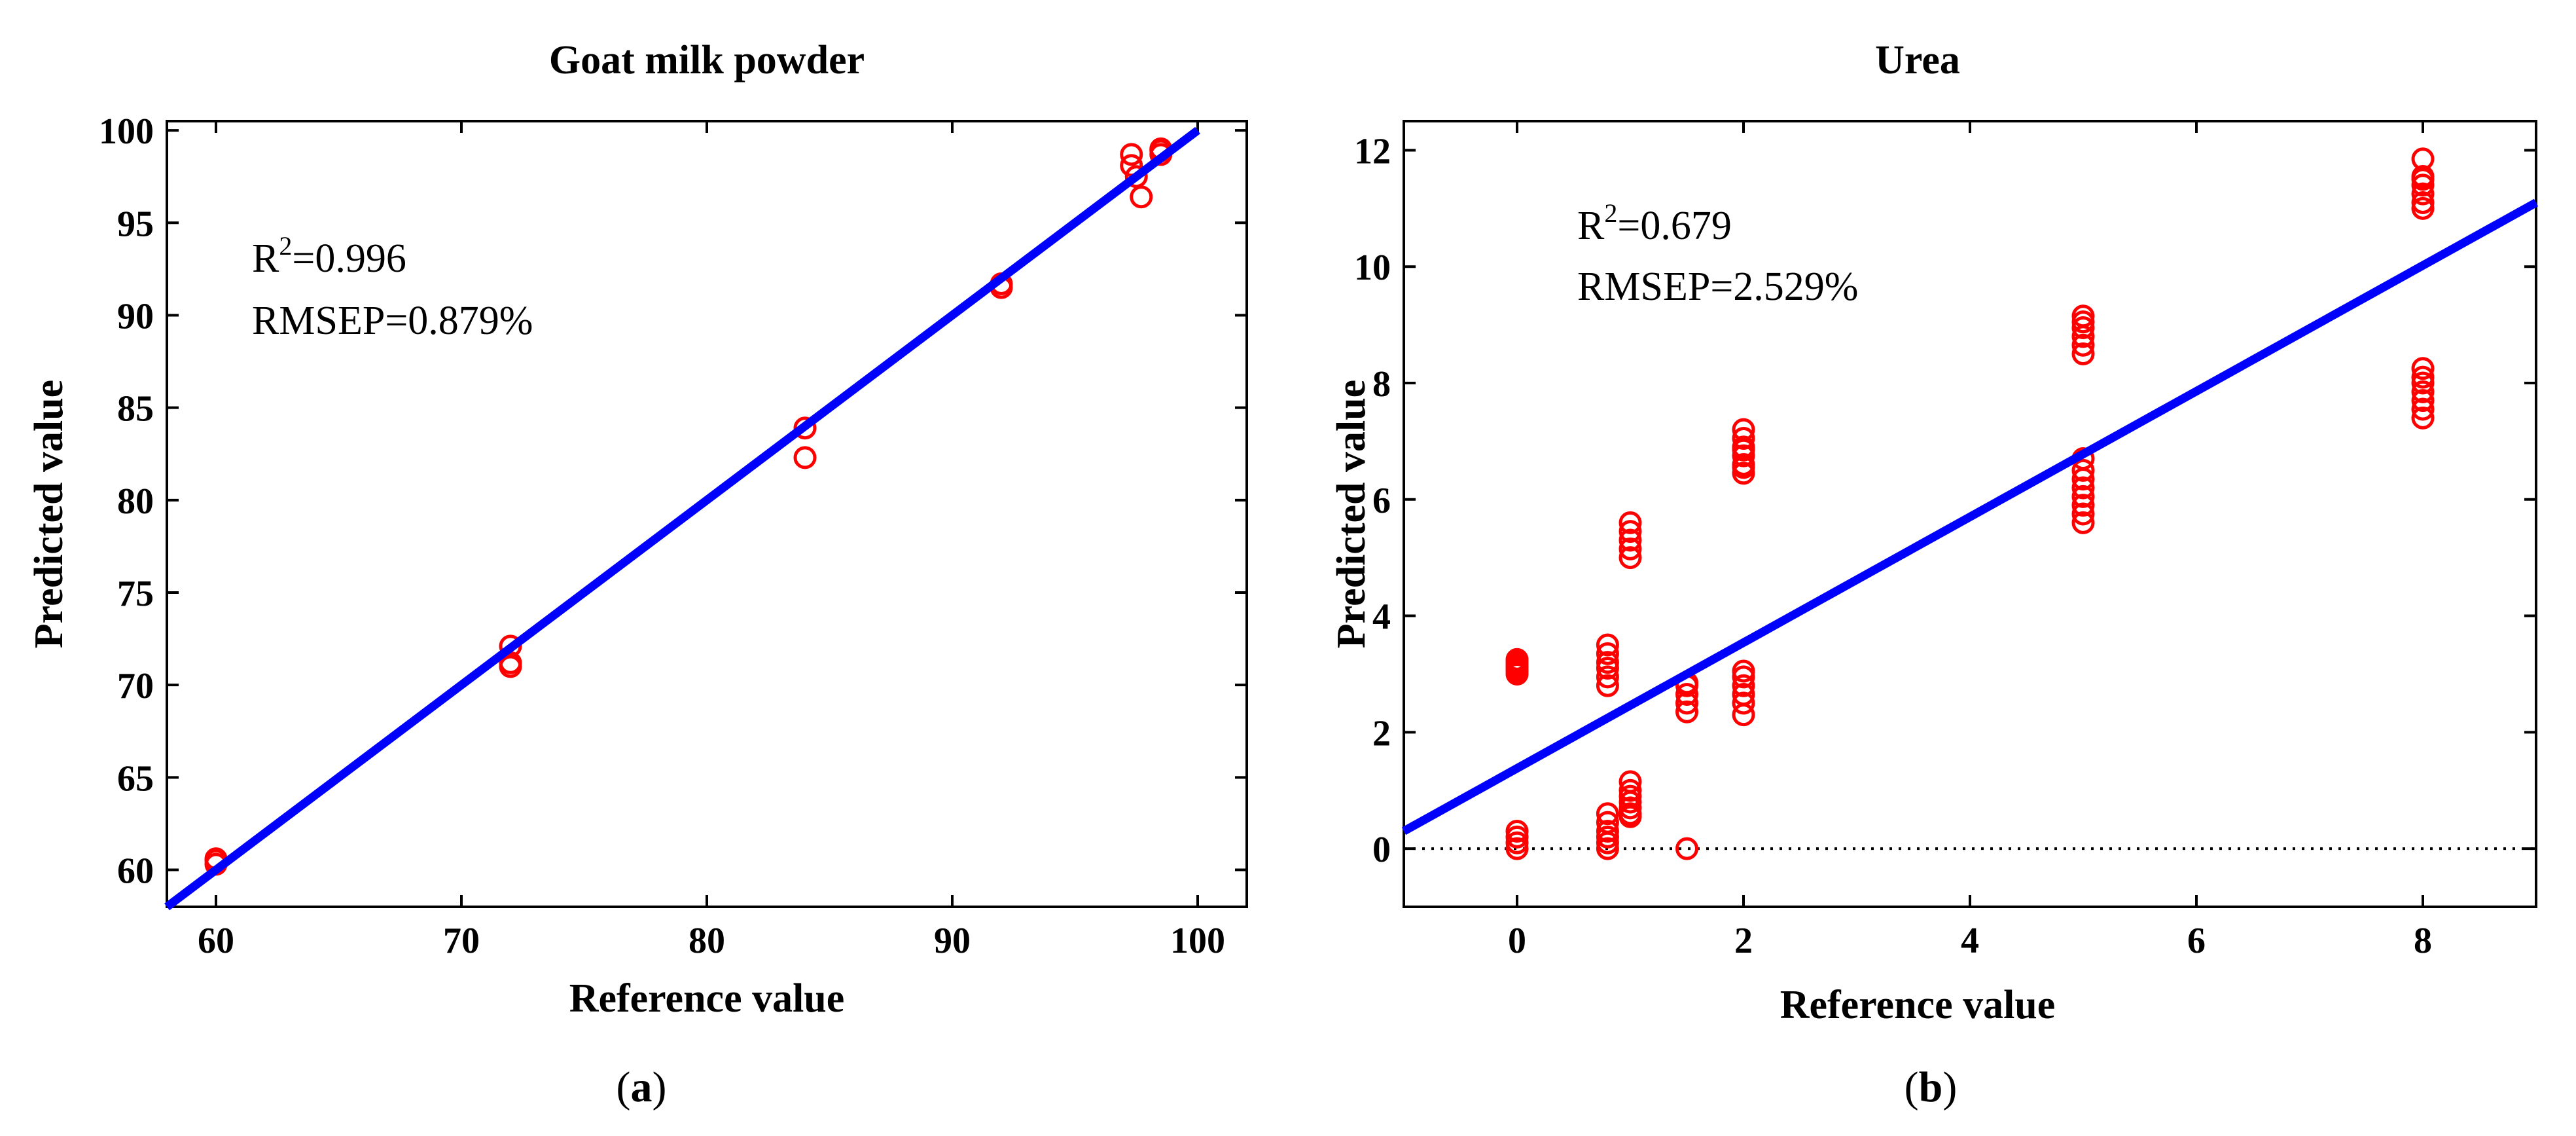 The image size is (2576, 1136). I want to click on chart-a-x-tick-label: 70, so click(461, 941).